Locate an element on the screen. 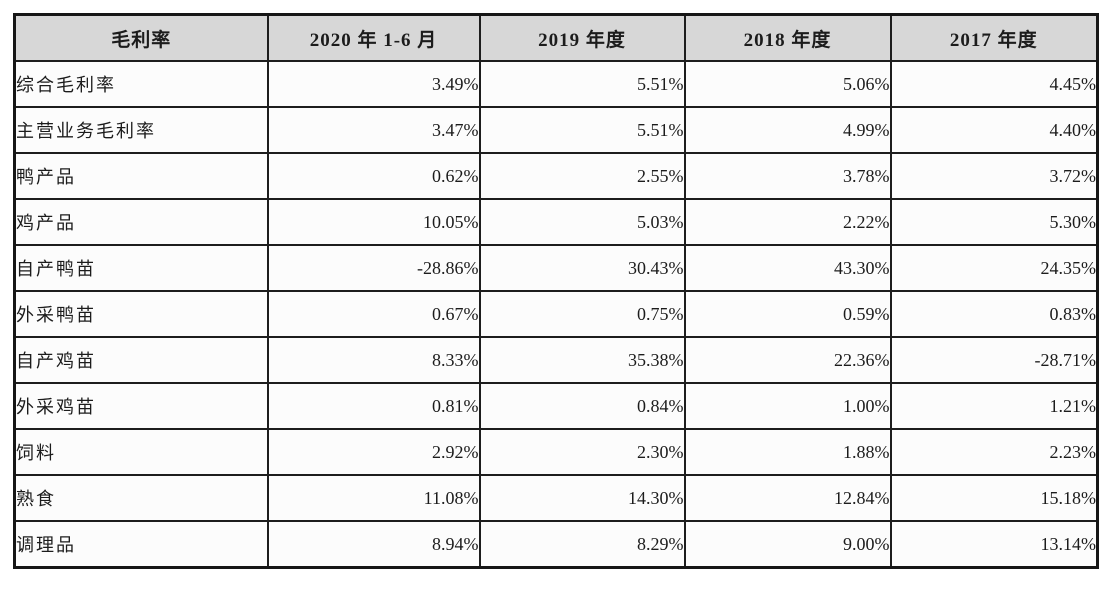 The image size is (1108, 604). row-value: 2.30% is located at coordinates (582, 452).